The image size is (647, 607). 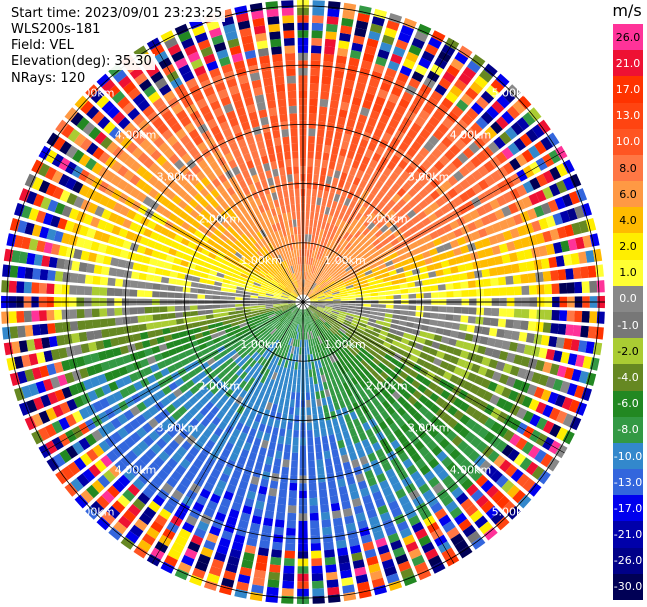 I want to click on colorbar-swatch, so click(x=628, y=116).